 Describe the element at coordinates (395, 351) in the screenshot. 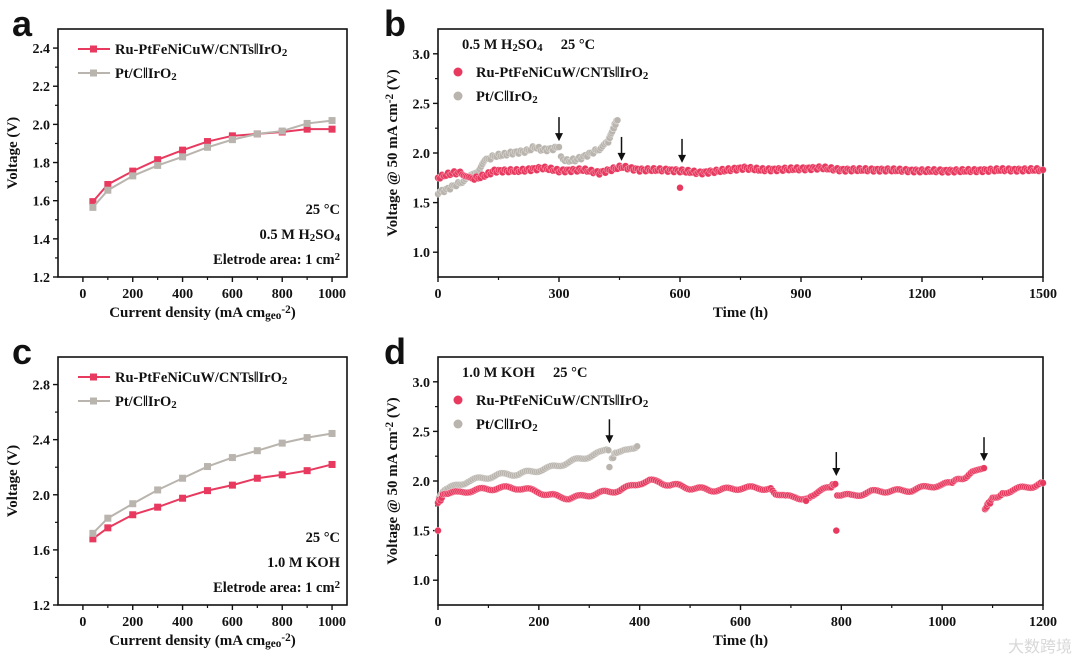

I see `panel-letter: d` at that location.